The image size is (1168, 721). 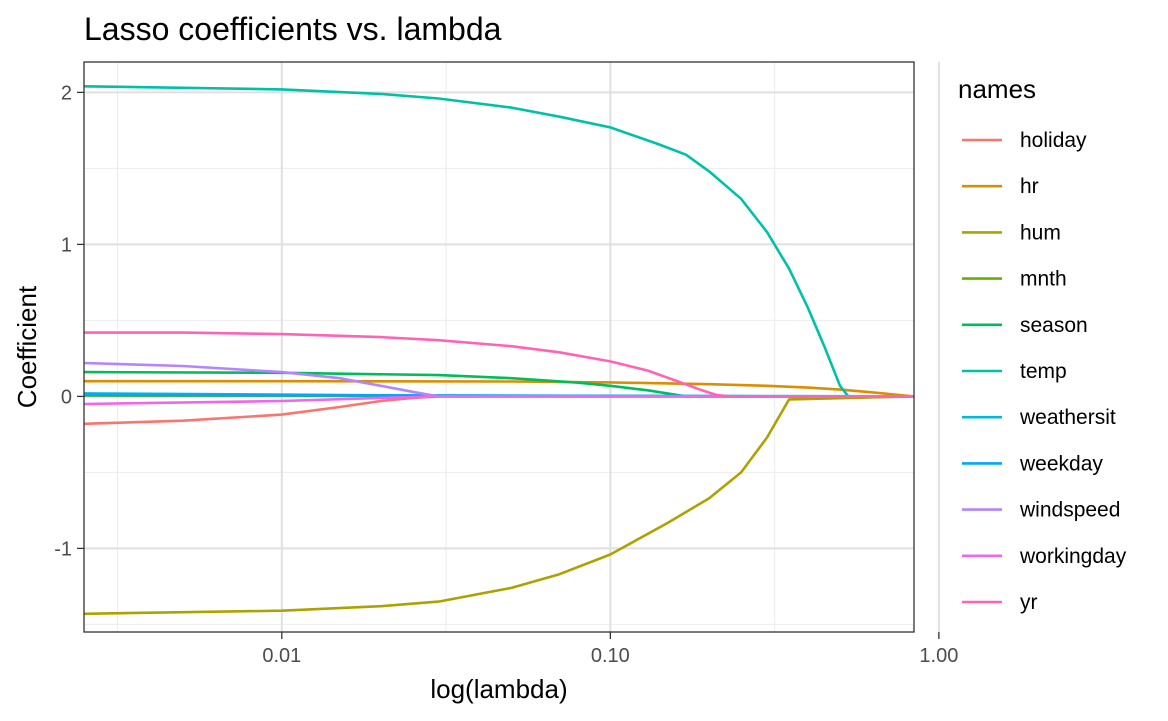 What do you see at coordinates (63, 549) in the screenshot?
I see `y-tick-label: -1` at bounding box center [63, 549].